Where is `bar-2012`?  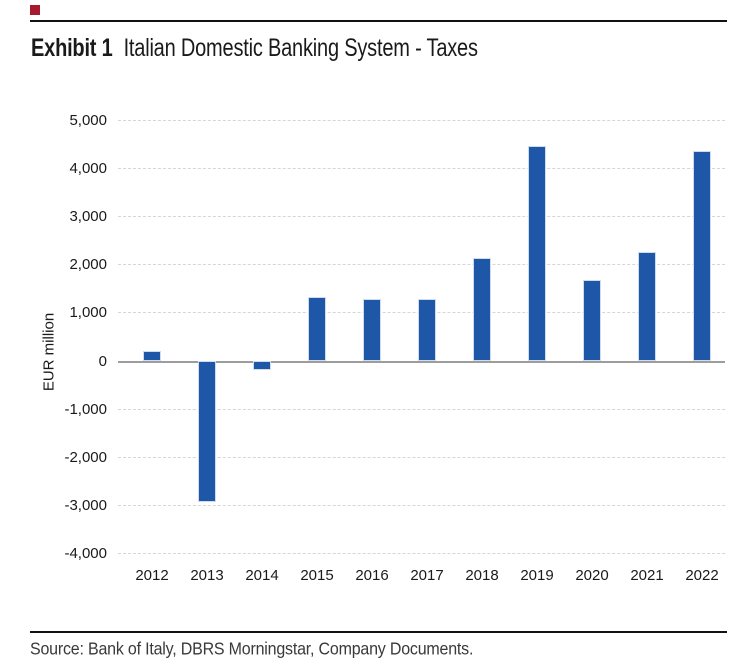
bar-2012 is located at coordinates (152, 355).